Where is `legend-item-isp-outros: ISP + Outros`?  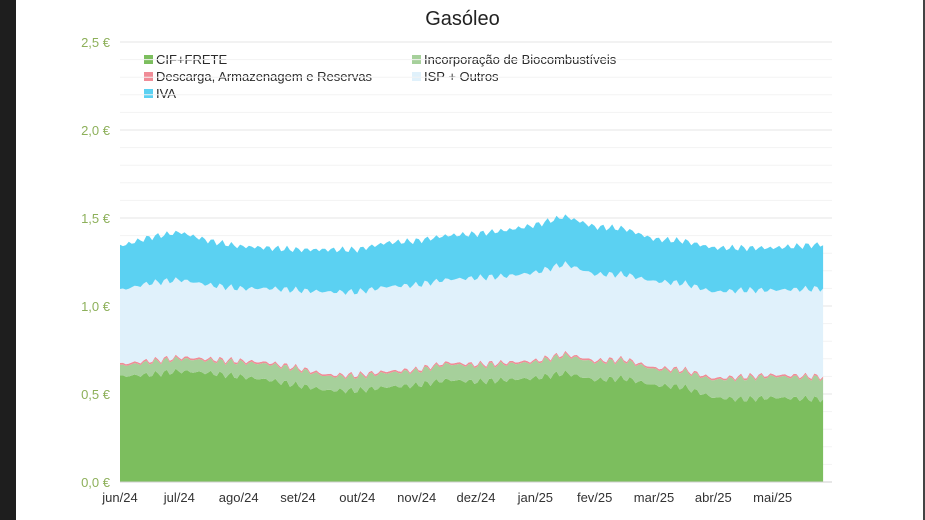
legend-item-isp-outros: ISP + Outros is located at coordinates (455, 76).